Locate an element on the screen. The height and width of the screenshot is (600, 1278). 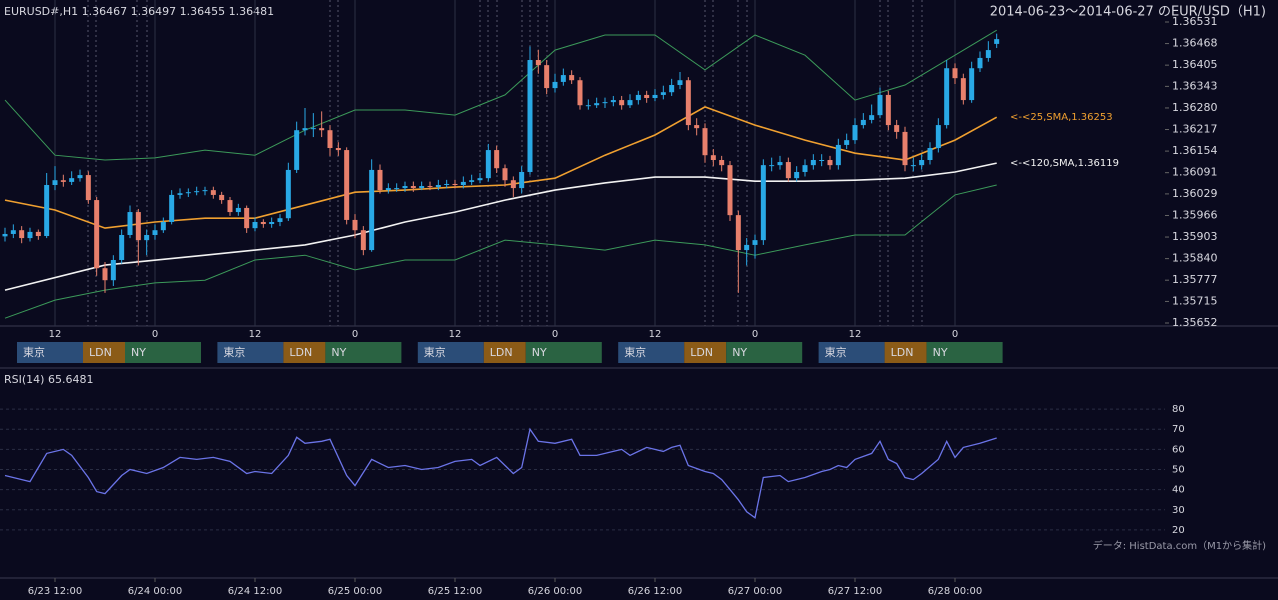
x-tick-label: 6/25 12:00 is located at coordinates (455, 591).